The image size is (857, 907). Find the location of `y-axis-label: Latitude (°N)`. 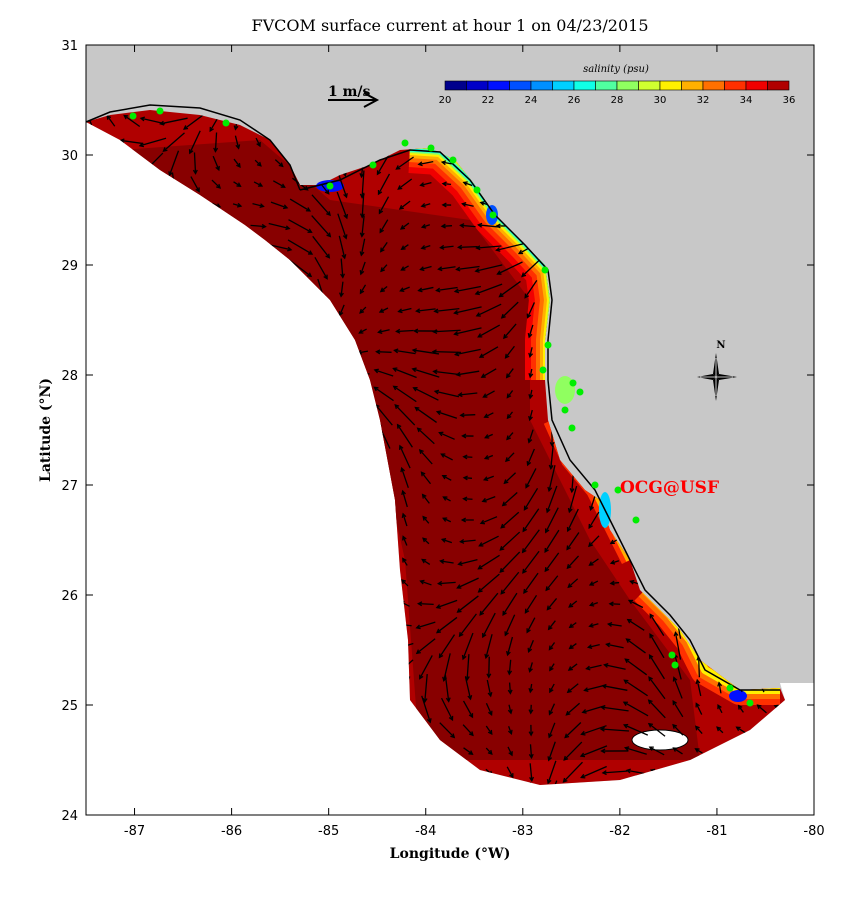

y-axis-label: Latitude (°N) is located at coordinates (46, 430).